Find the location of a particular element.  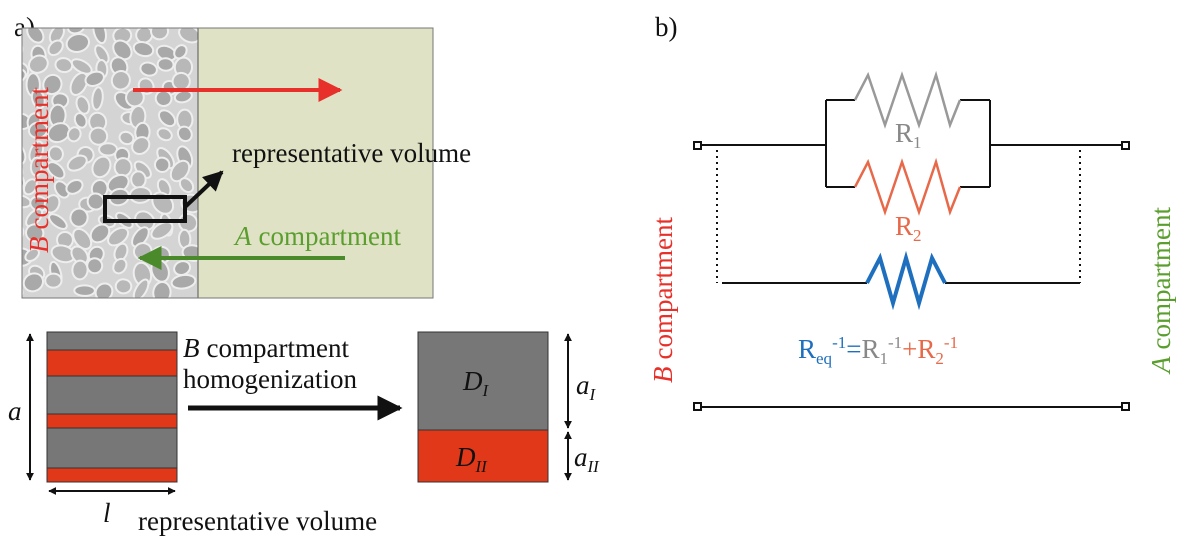

label: Acompartment is located at coordinates (1161, 291).